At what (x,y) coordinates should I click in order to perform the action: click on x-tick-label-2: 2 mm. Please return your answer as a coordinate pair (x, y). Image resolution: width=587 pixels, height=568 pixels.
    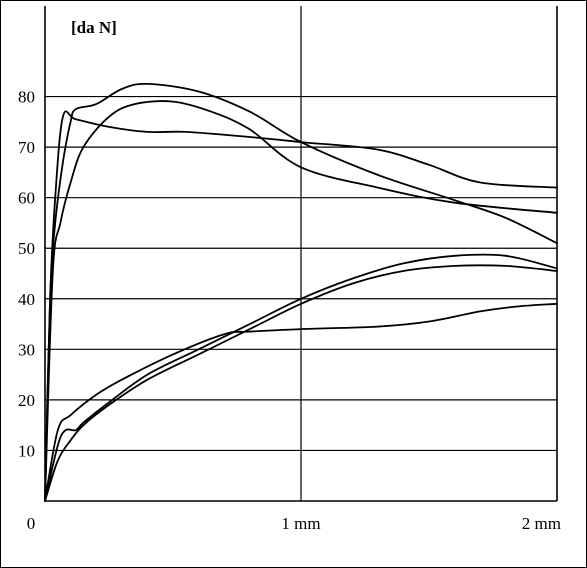
    Looking at the image, I should click on (541, 523).